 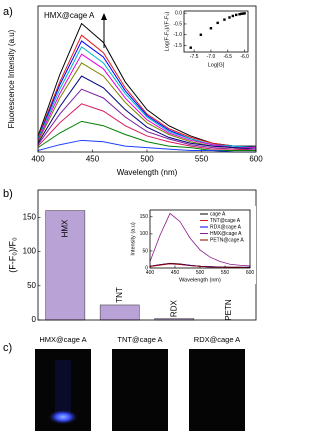 What do you see at coordinates (227, 240) in the screenshot?
I see `legend-label: PETN@cage A` at bounding box center [227, 240].